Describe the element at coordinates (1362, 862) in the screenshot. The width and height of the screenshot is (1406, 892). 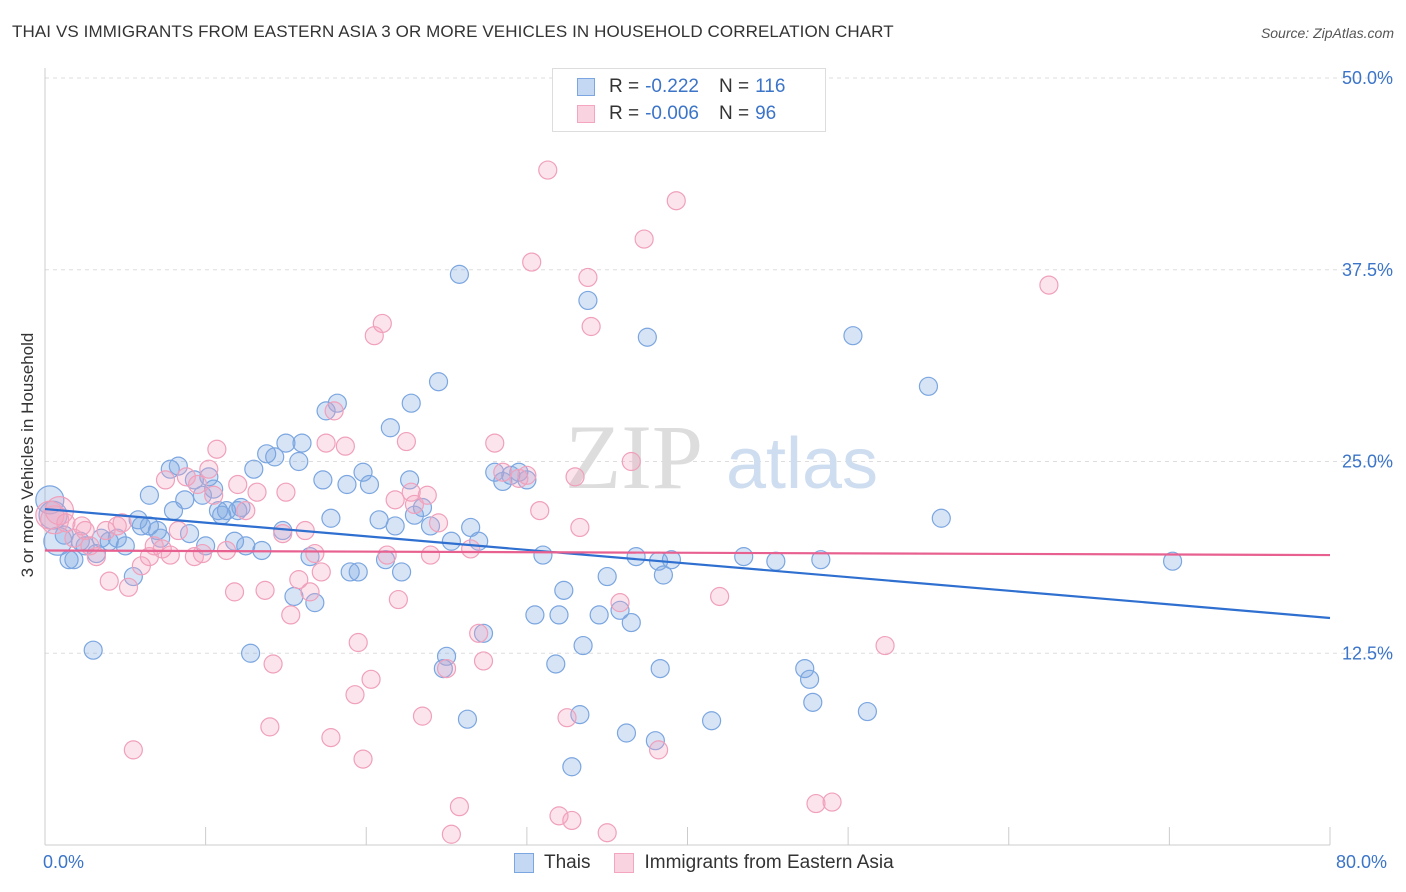
I see `x-tick-label-max: 80.0%` at that location.